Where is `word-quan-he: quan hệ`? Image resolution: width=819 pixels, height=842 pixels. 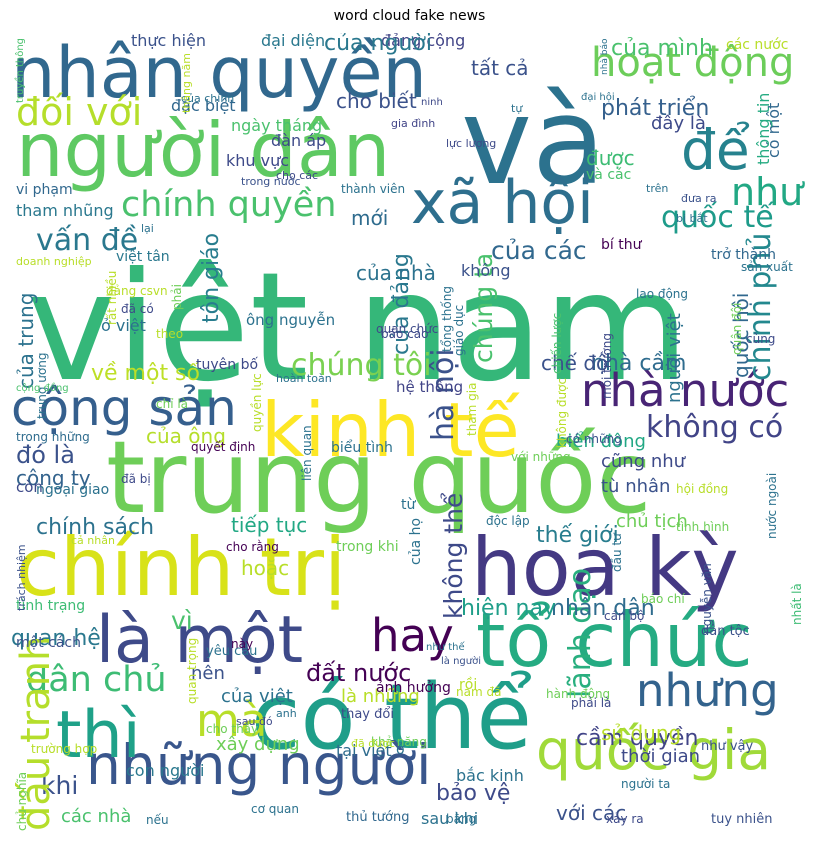 word-quan-he: quan hệ is located at coordinates (56, 638).